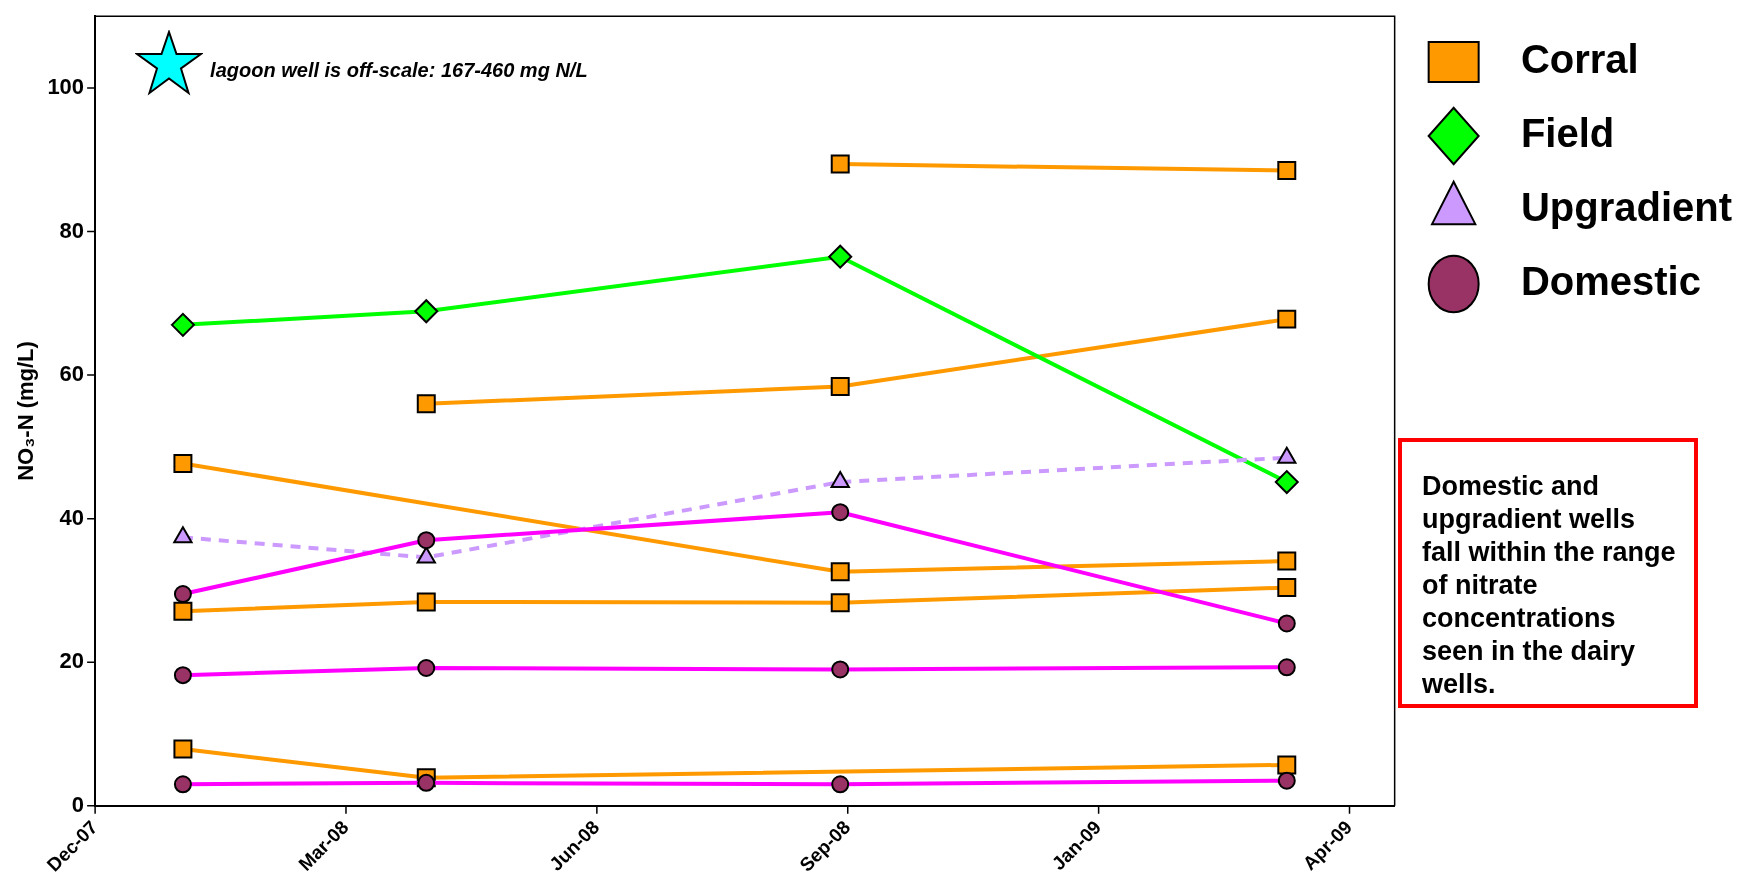  What do you see at coordinates (72, 517) in the screenshot?
I see `y-tick-label: 40` at bounding box center [72, 517].